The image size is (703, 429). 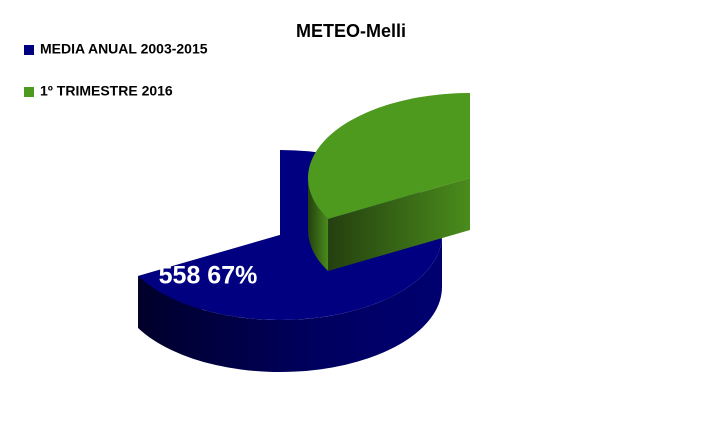 I want to click on value-label: 275 33%, so click(x=540, y=122).